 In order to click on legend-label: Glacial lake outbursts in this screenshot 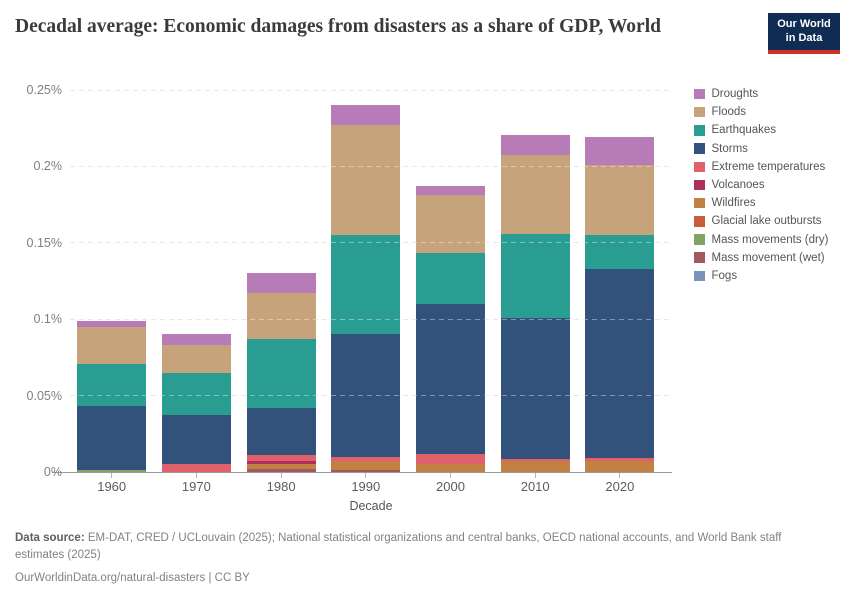, I will do `click(766, 221)`.